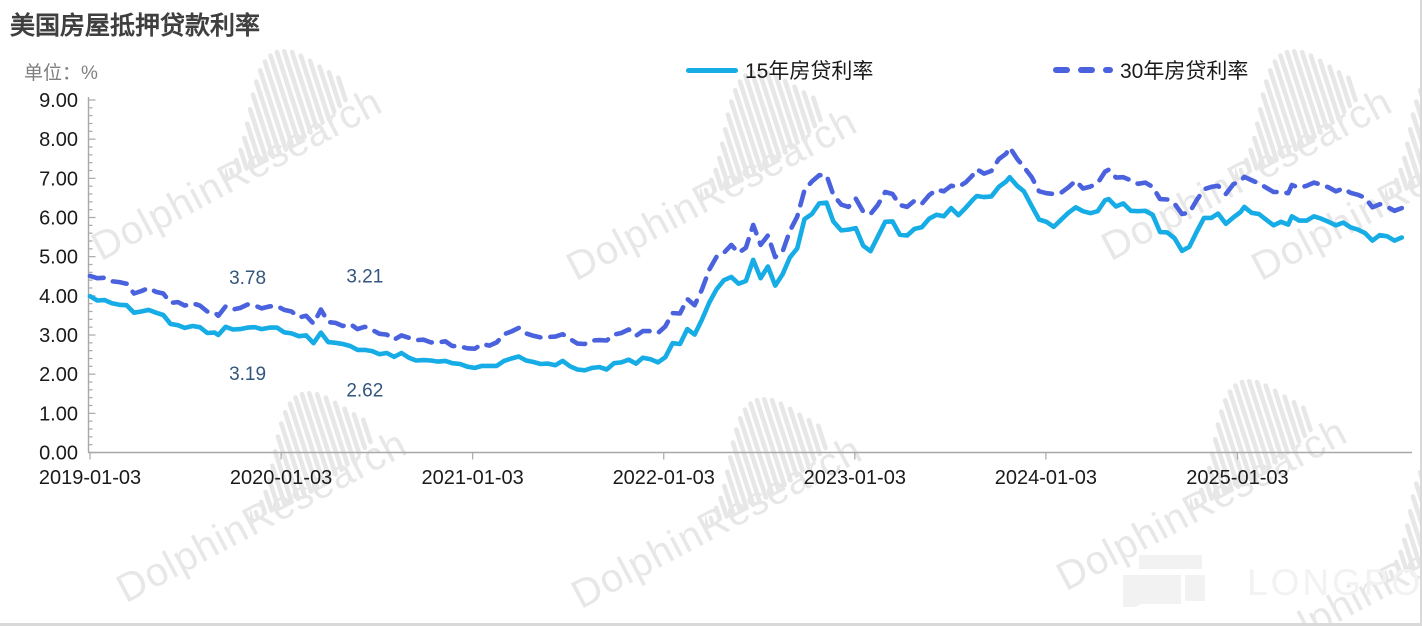  I want to click on y-tick-label: 9.00, so click(58, 101).